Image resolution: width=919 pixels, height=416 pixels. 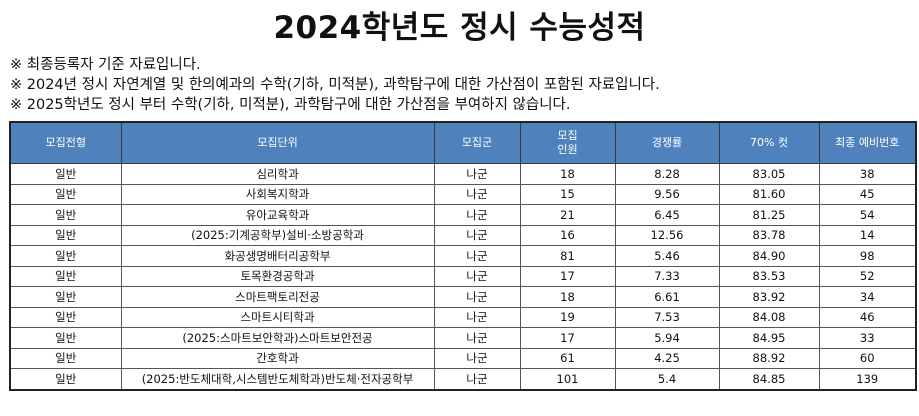 I want to click on cell-70-cut: 88.92, so click(x=769, y=358).